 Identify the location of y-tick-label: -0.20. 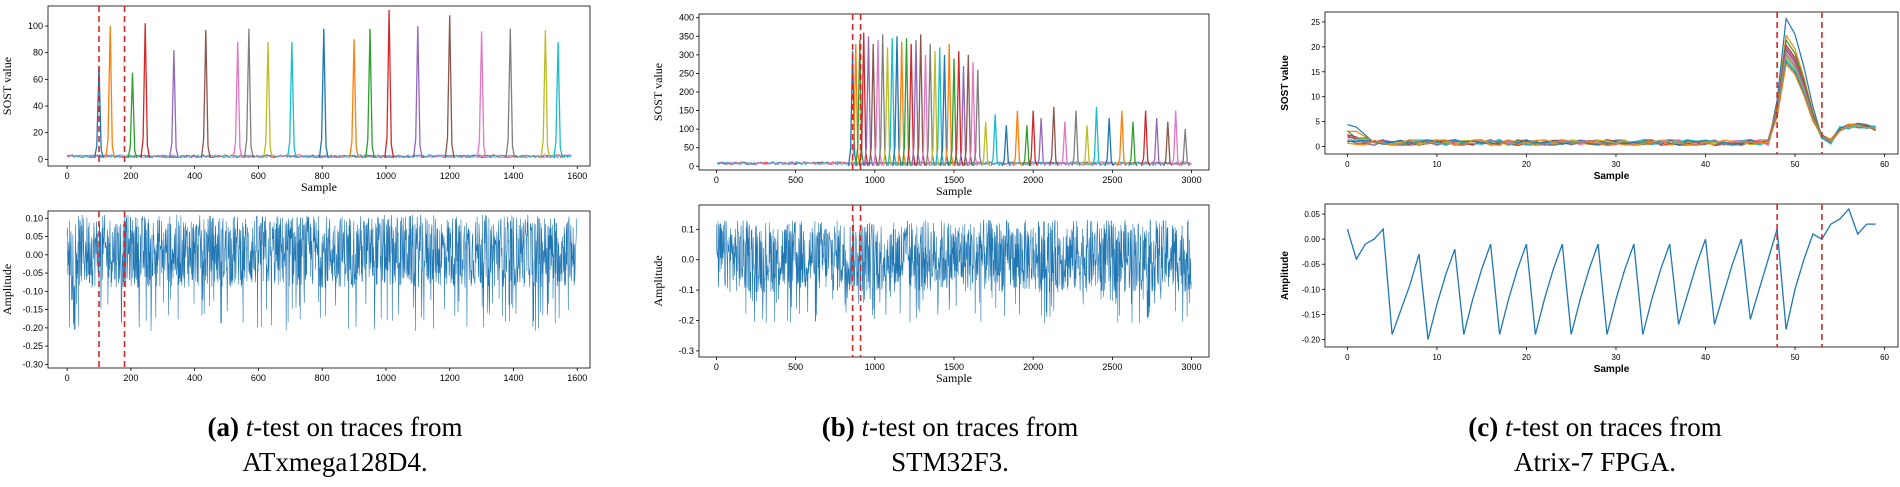
(1311, 339).